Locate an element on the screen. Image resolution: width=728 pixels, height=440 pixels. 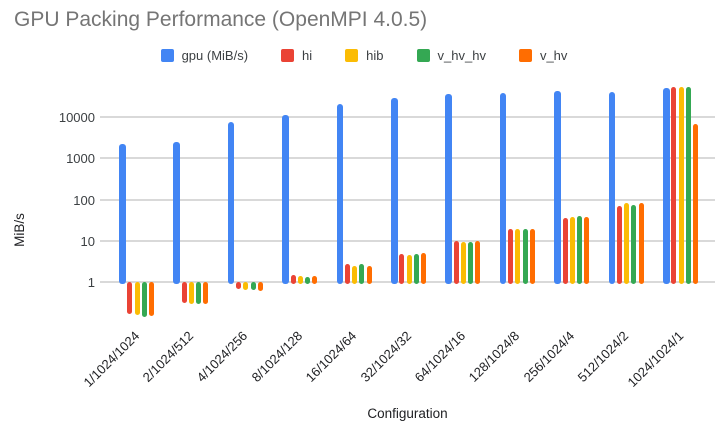
legend-item-hib: hib is located at coordinates (364, 55).